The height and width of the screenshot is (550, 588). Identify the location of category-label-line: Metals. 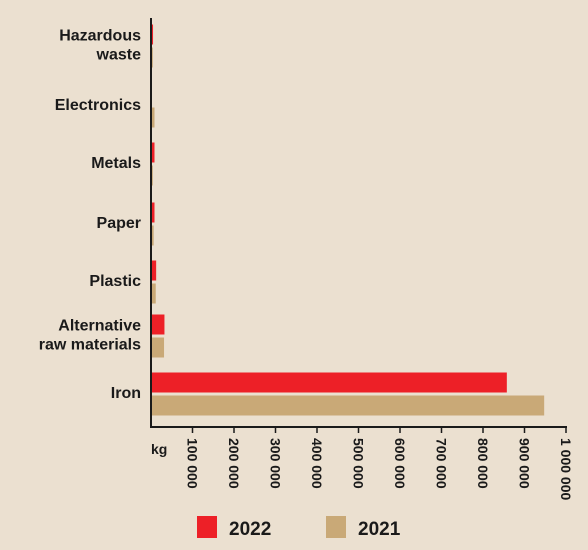
(116, 163).